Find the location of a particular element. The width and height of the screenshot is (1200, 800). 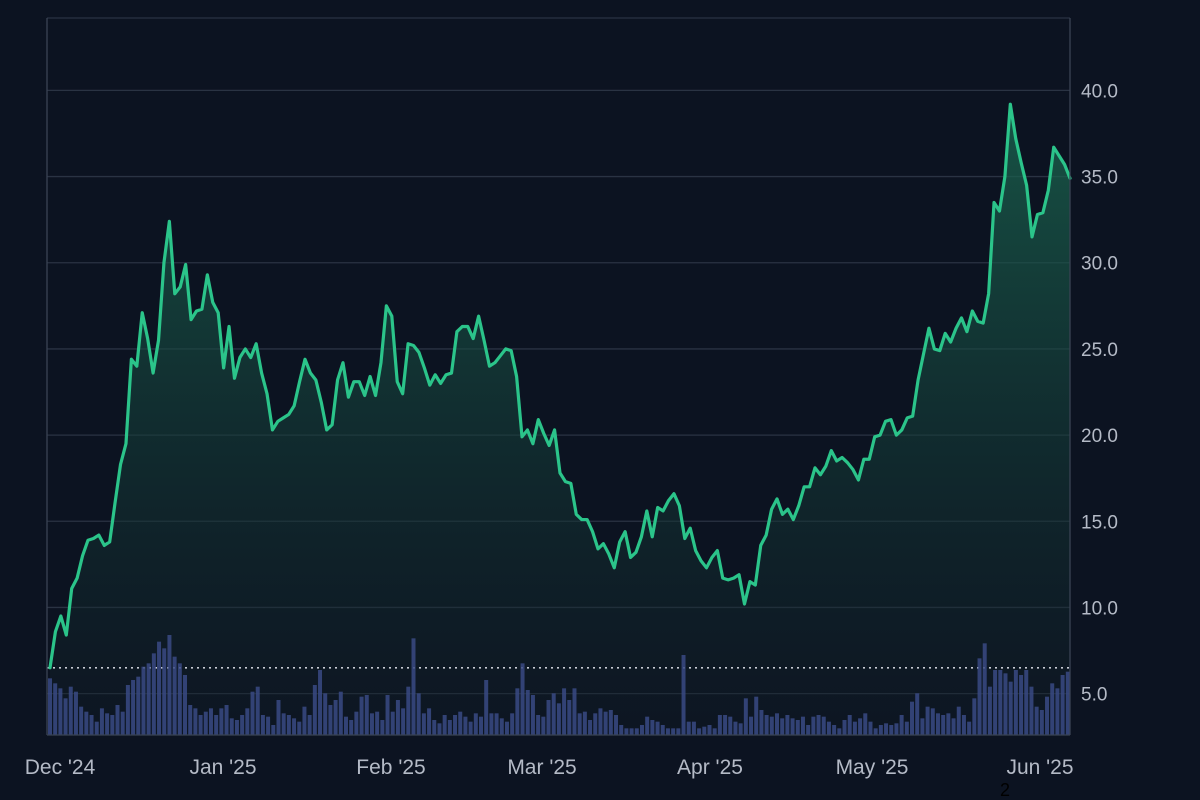

x-tick-label: Mar '25 is located at coordinates (541, 767).